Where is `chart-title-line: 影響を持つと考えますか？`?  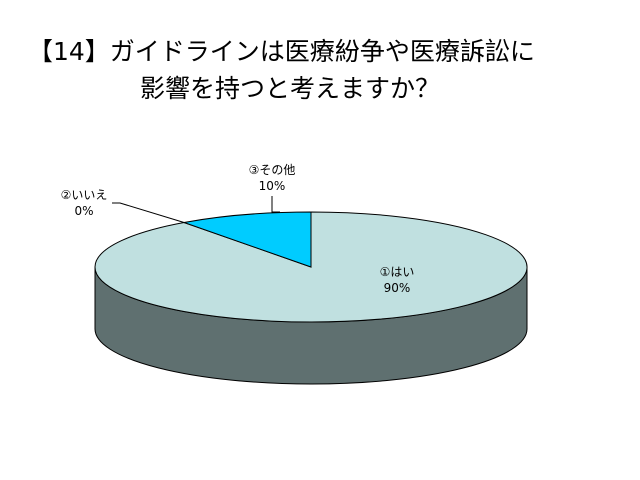
chart-title-line: 影響を持つと考えますか？ is located at coordinates (290, 88).